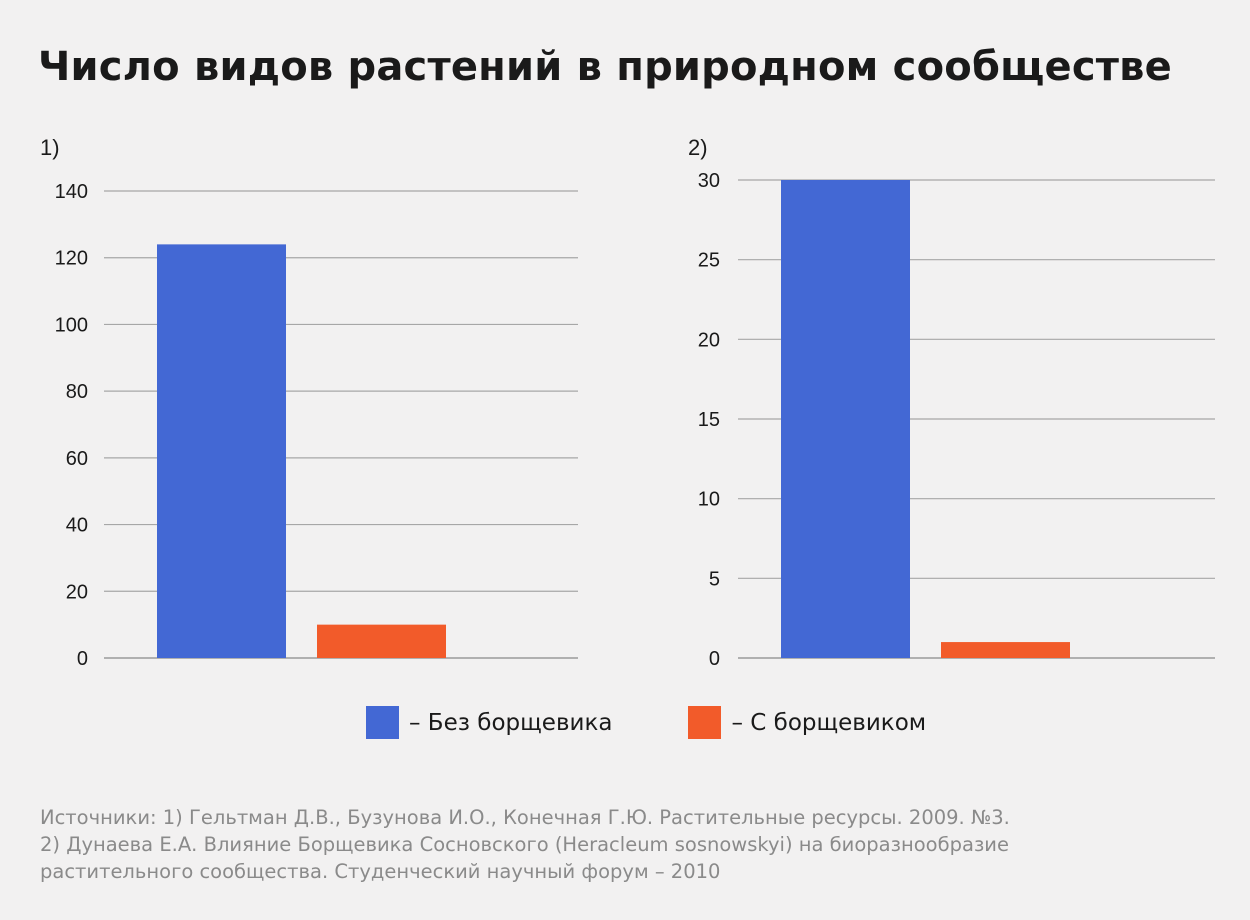 The image size is (1250, 920). I want to click on legend-label-with: – С борщевиком, so click(829, 722).